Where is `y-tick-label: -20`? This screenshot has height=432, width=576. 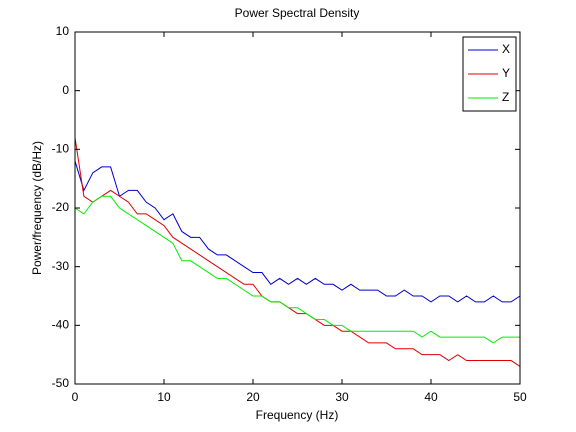
y-tick-label: -20 is located at coordinates (61, 207).